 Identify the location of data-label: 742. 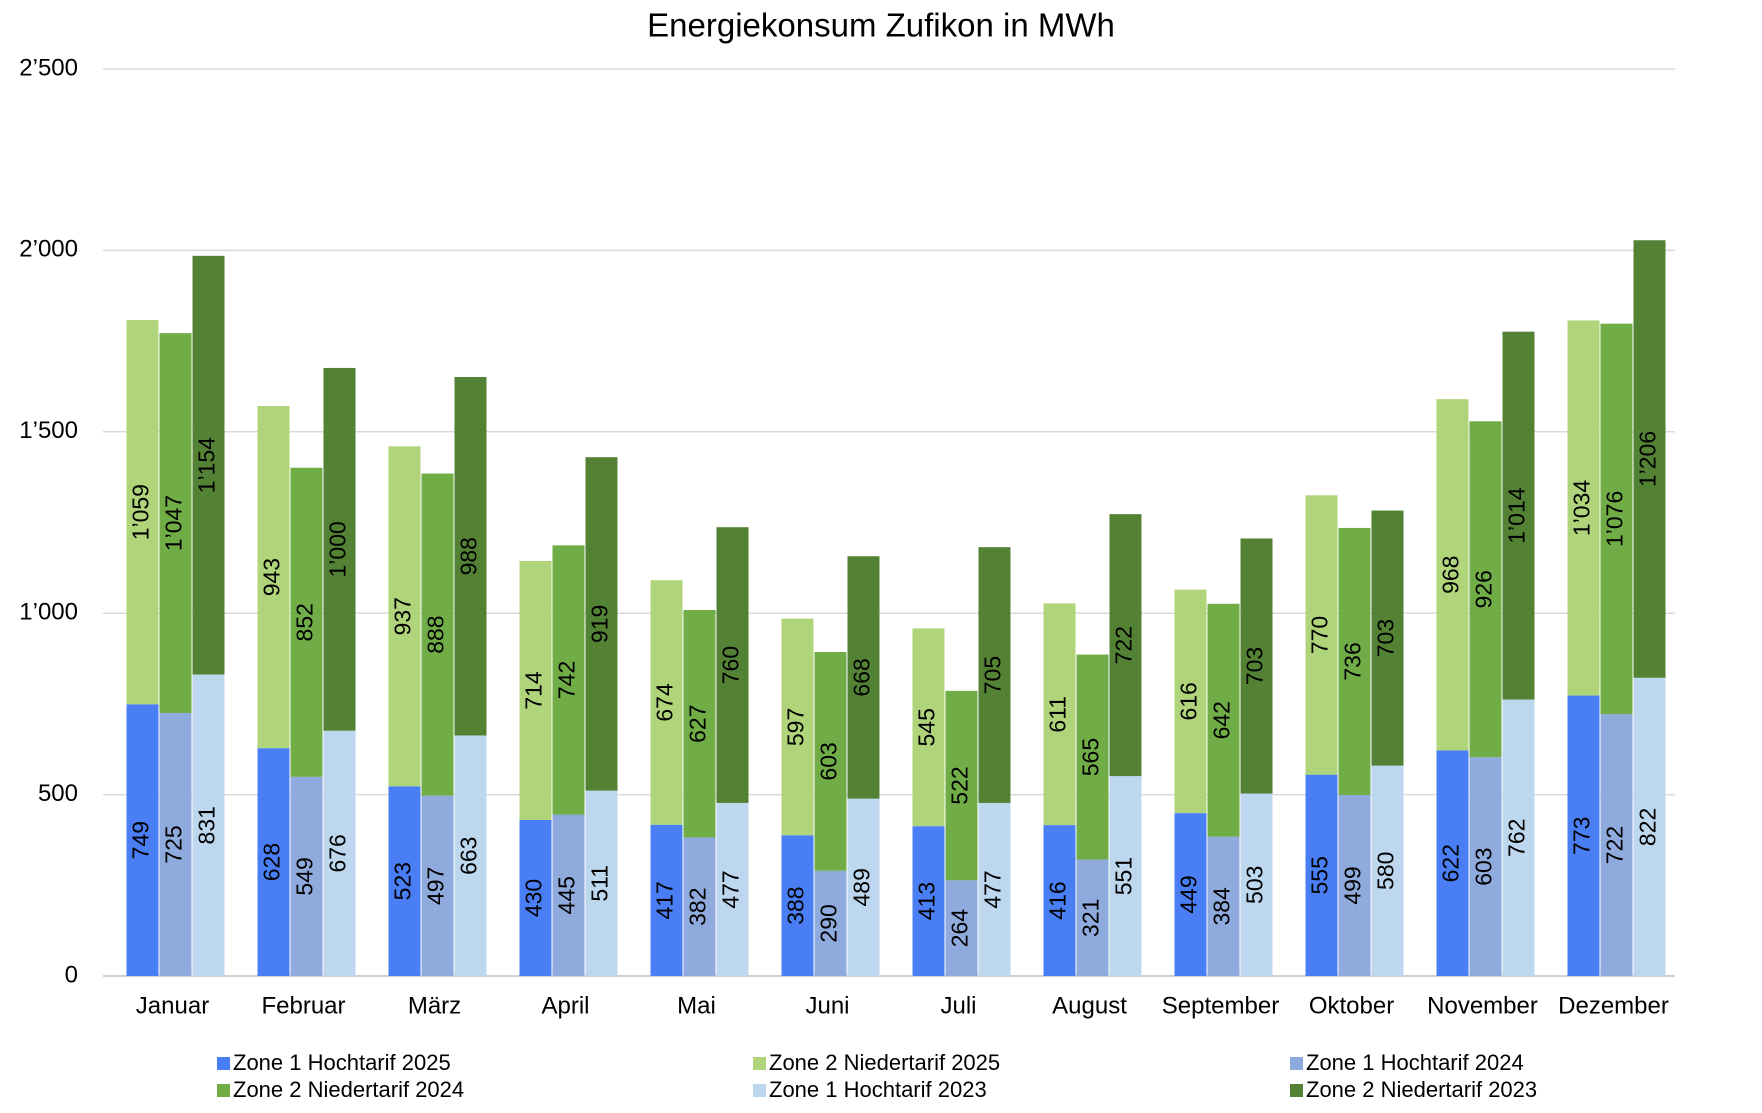
(567, 680).